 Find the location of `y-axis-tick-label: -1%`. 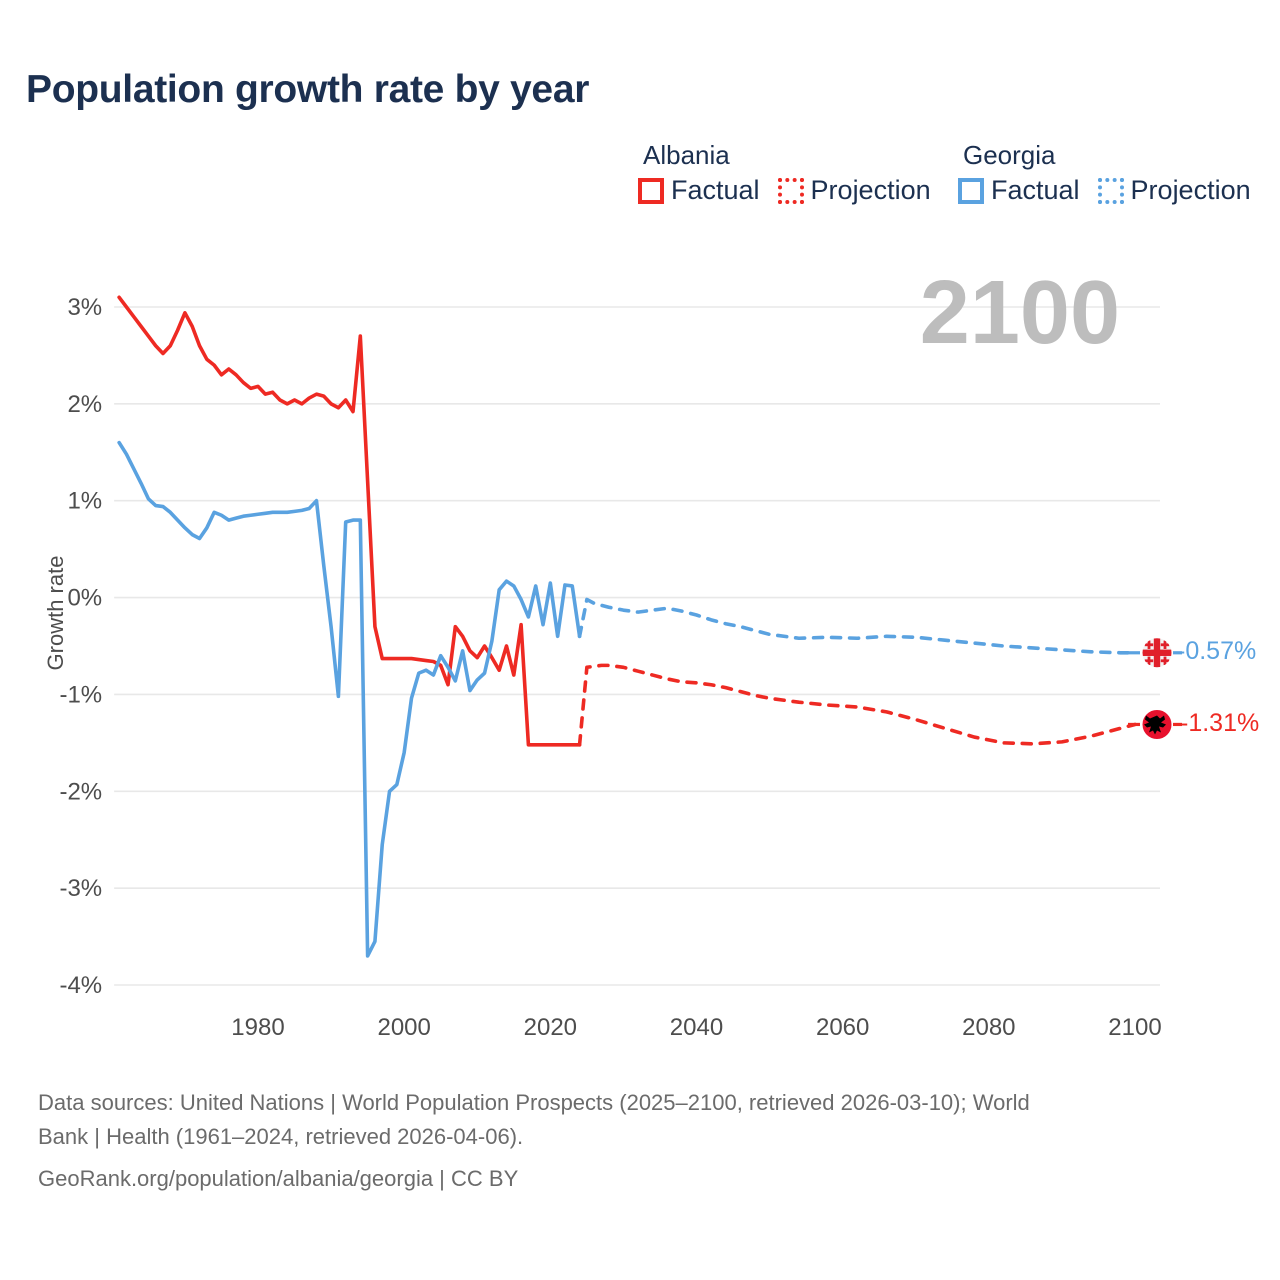

y-axis-tick-label: -1% is located at coordinates (80, 694).